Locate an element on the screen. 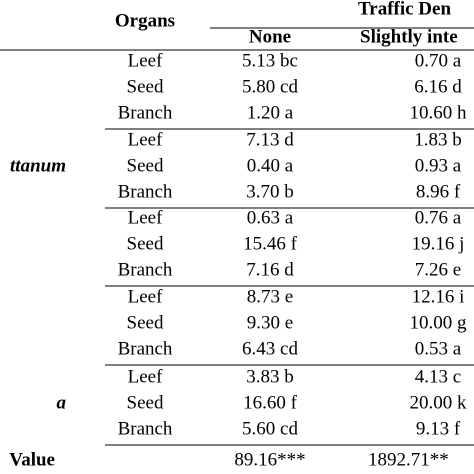 The width and height of the screenshot is (474, 474). value-none: 0.63 a is located at coordinates (270, 217).